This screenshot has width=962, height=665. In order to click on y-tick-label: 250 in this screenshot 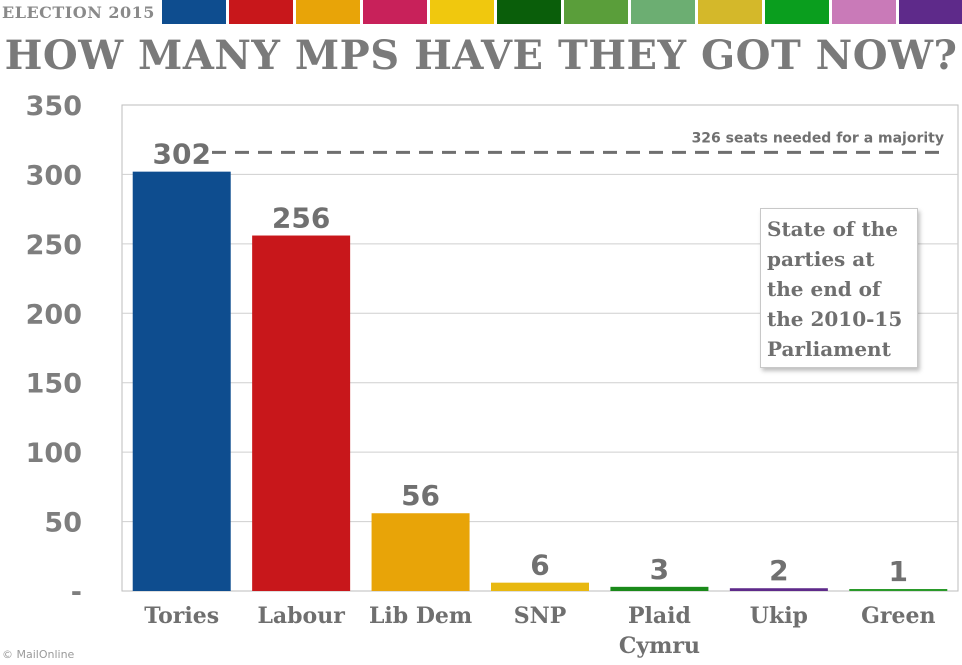, I will do `click(54, 245)`.